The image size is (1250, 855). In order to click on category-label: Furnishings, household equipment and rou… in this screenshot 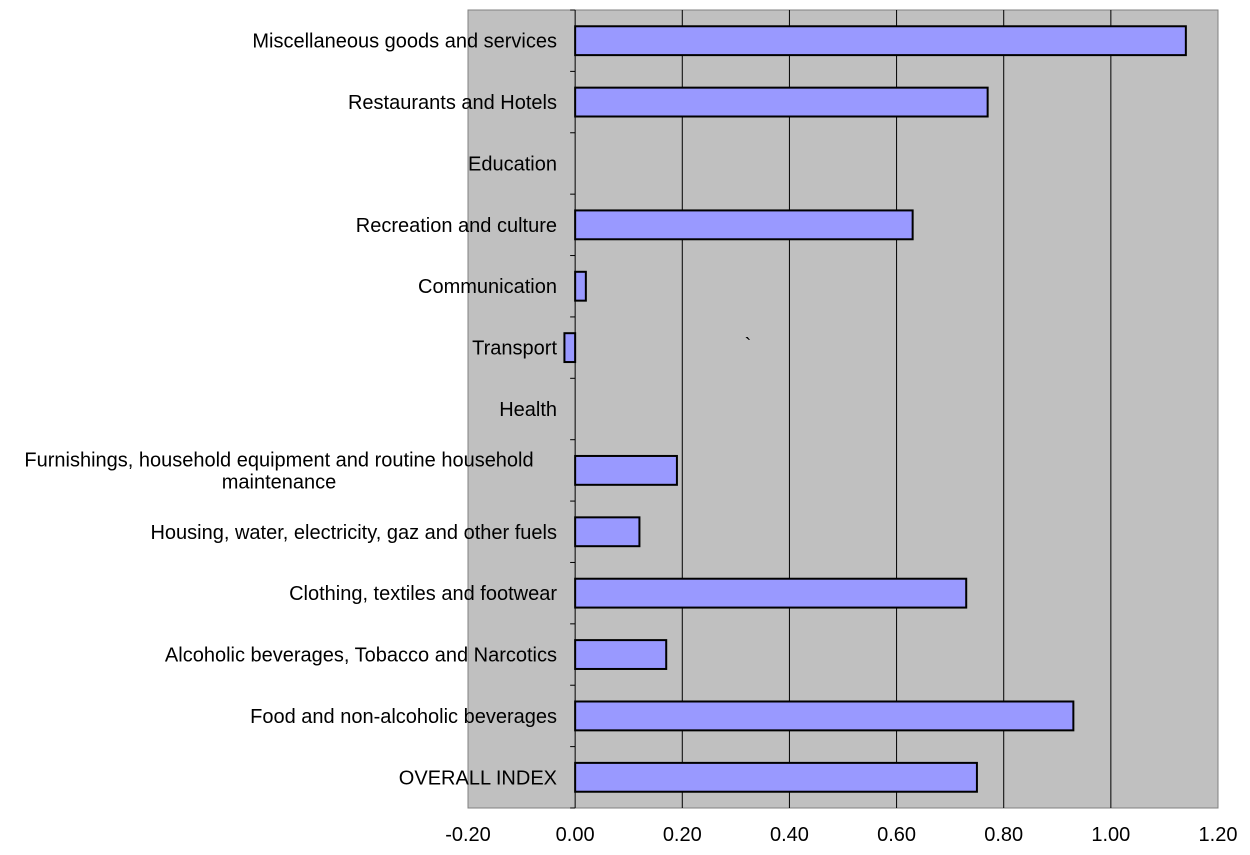, I will do `click(278, 471)`.